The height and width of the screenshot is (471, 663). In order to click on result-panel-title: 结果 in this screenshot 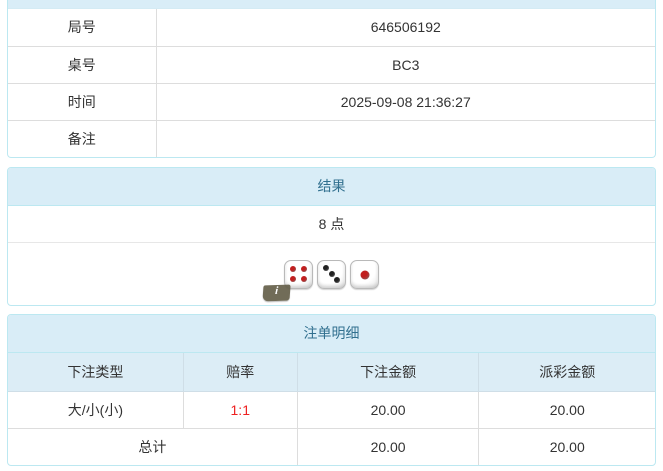, I will do `click(331, 187)`.